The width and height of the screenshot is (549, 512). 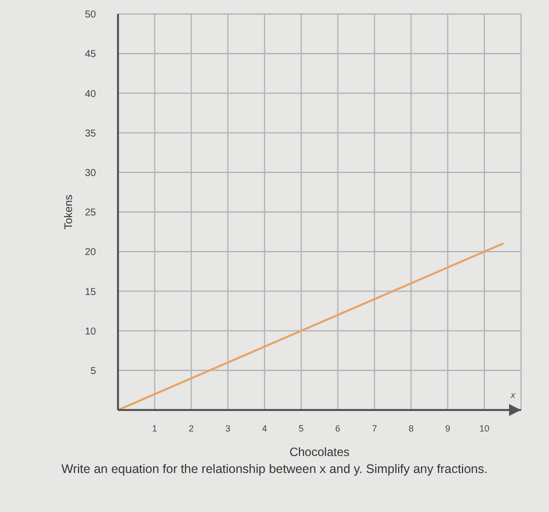 I want to click on y-tick-label: 50, so click(x=90, y=15).